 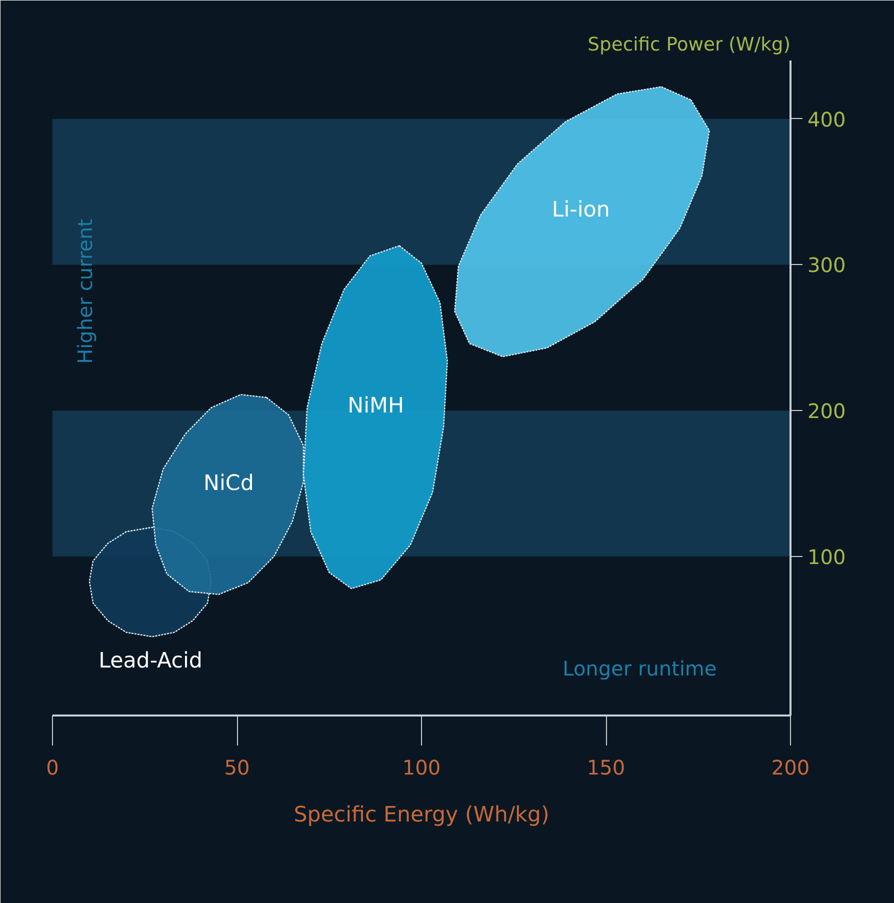 What do you see at coordinates (581, 209) in the screenshot?
I see `series-label: Li-ion` at bounding box center [581, 209].